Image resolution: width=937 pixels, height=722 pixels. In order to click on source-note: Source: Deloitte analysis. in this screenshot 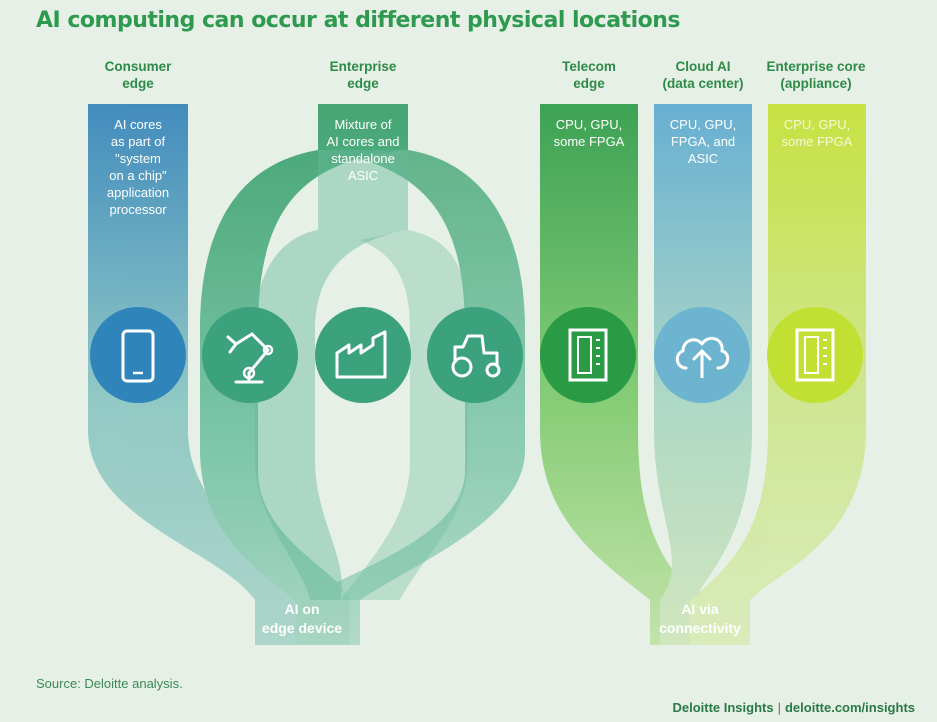, I will do `click(109, 683)`.